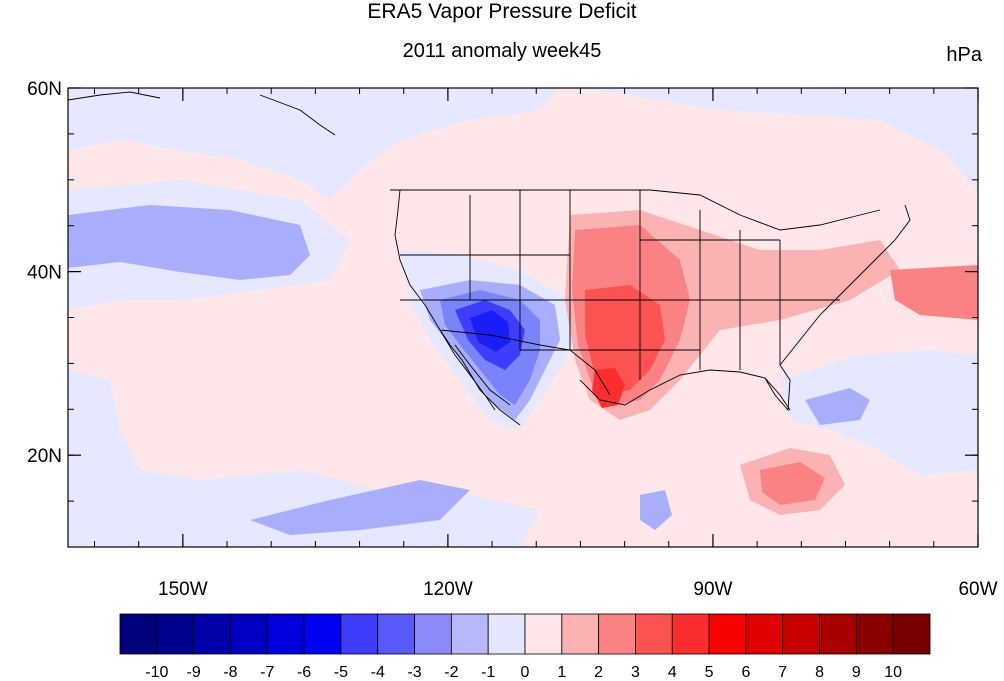 This screenshot has height=681, width=1004. What do you see at coordinates (189, 242) in the screenshot?
I see `pacific-band-negative` at bounding box center [189, 242].